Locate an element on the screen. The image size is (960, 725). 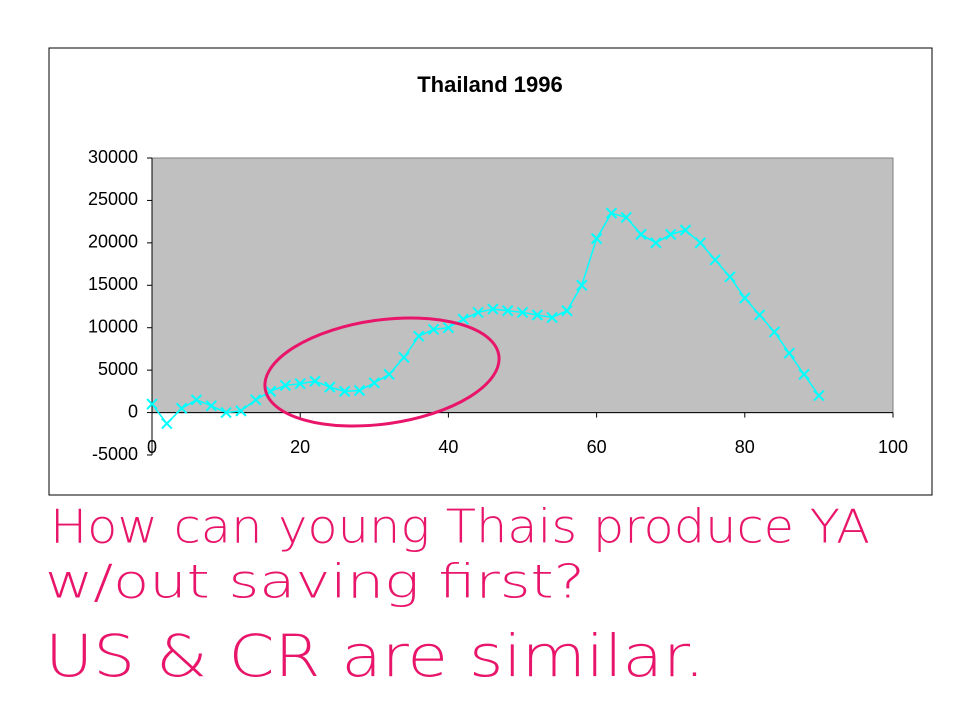
y-tick-label: 30000 is located at coordinates (113, 157).